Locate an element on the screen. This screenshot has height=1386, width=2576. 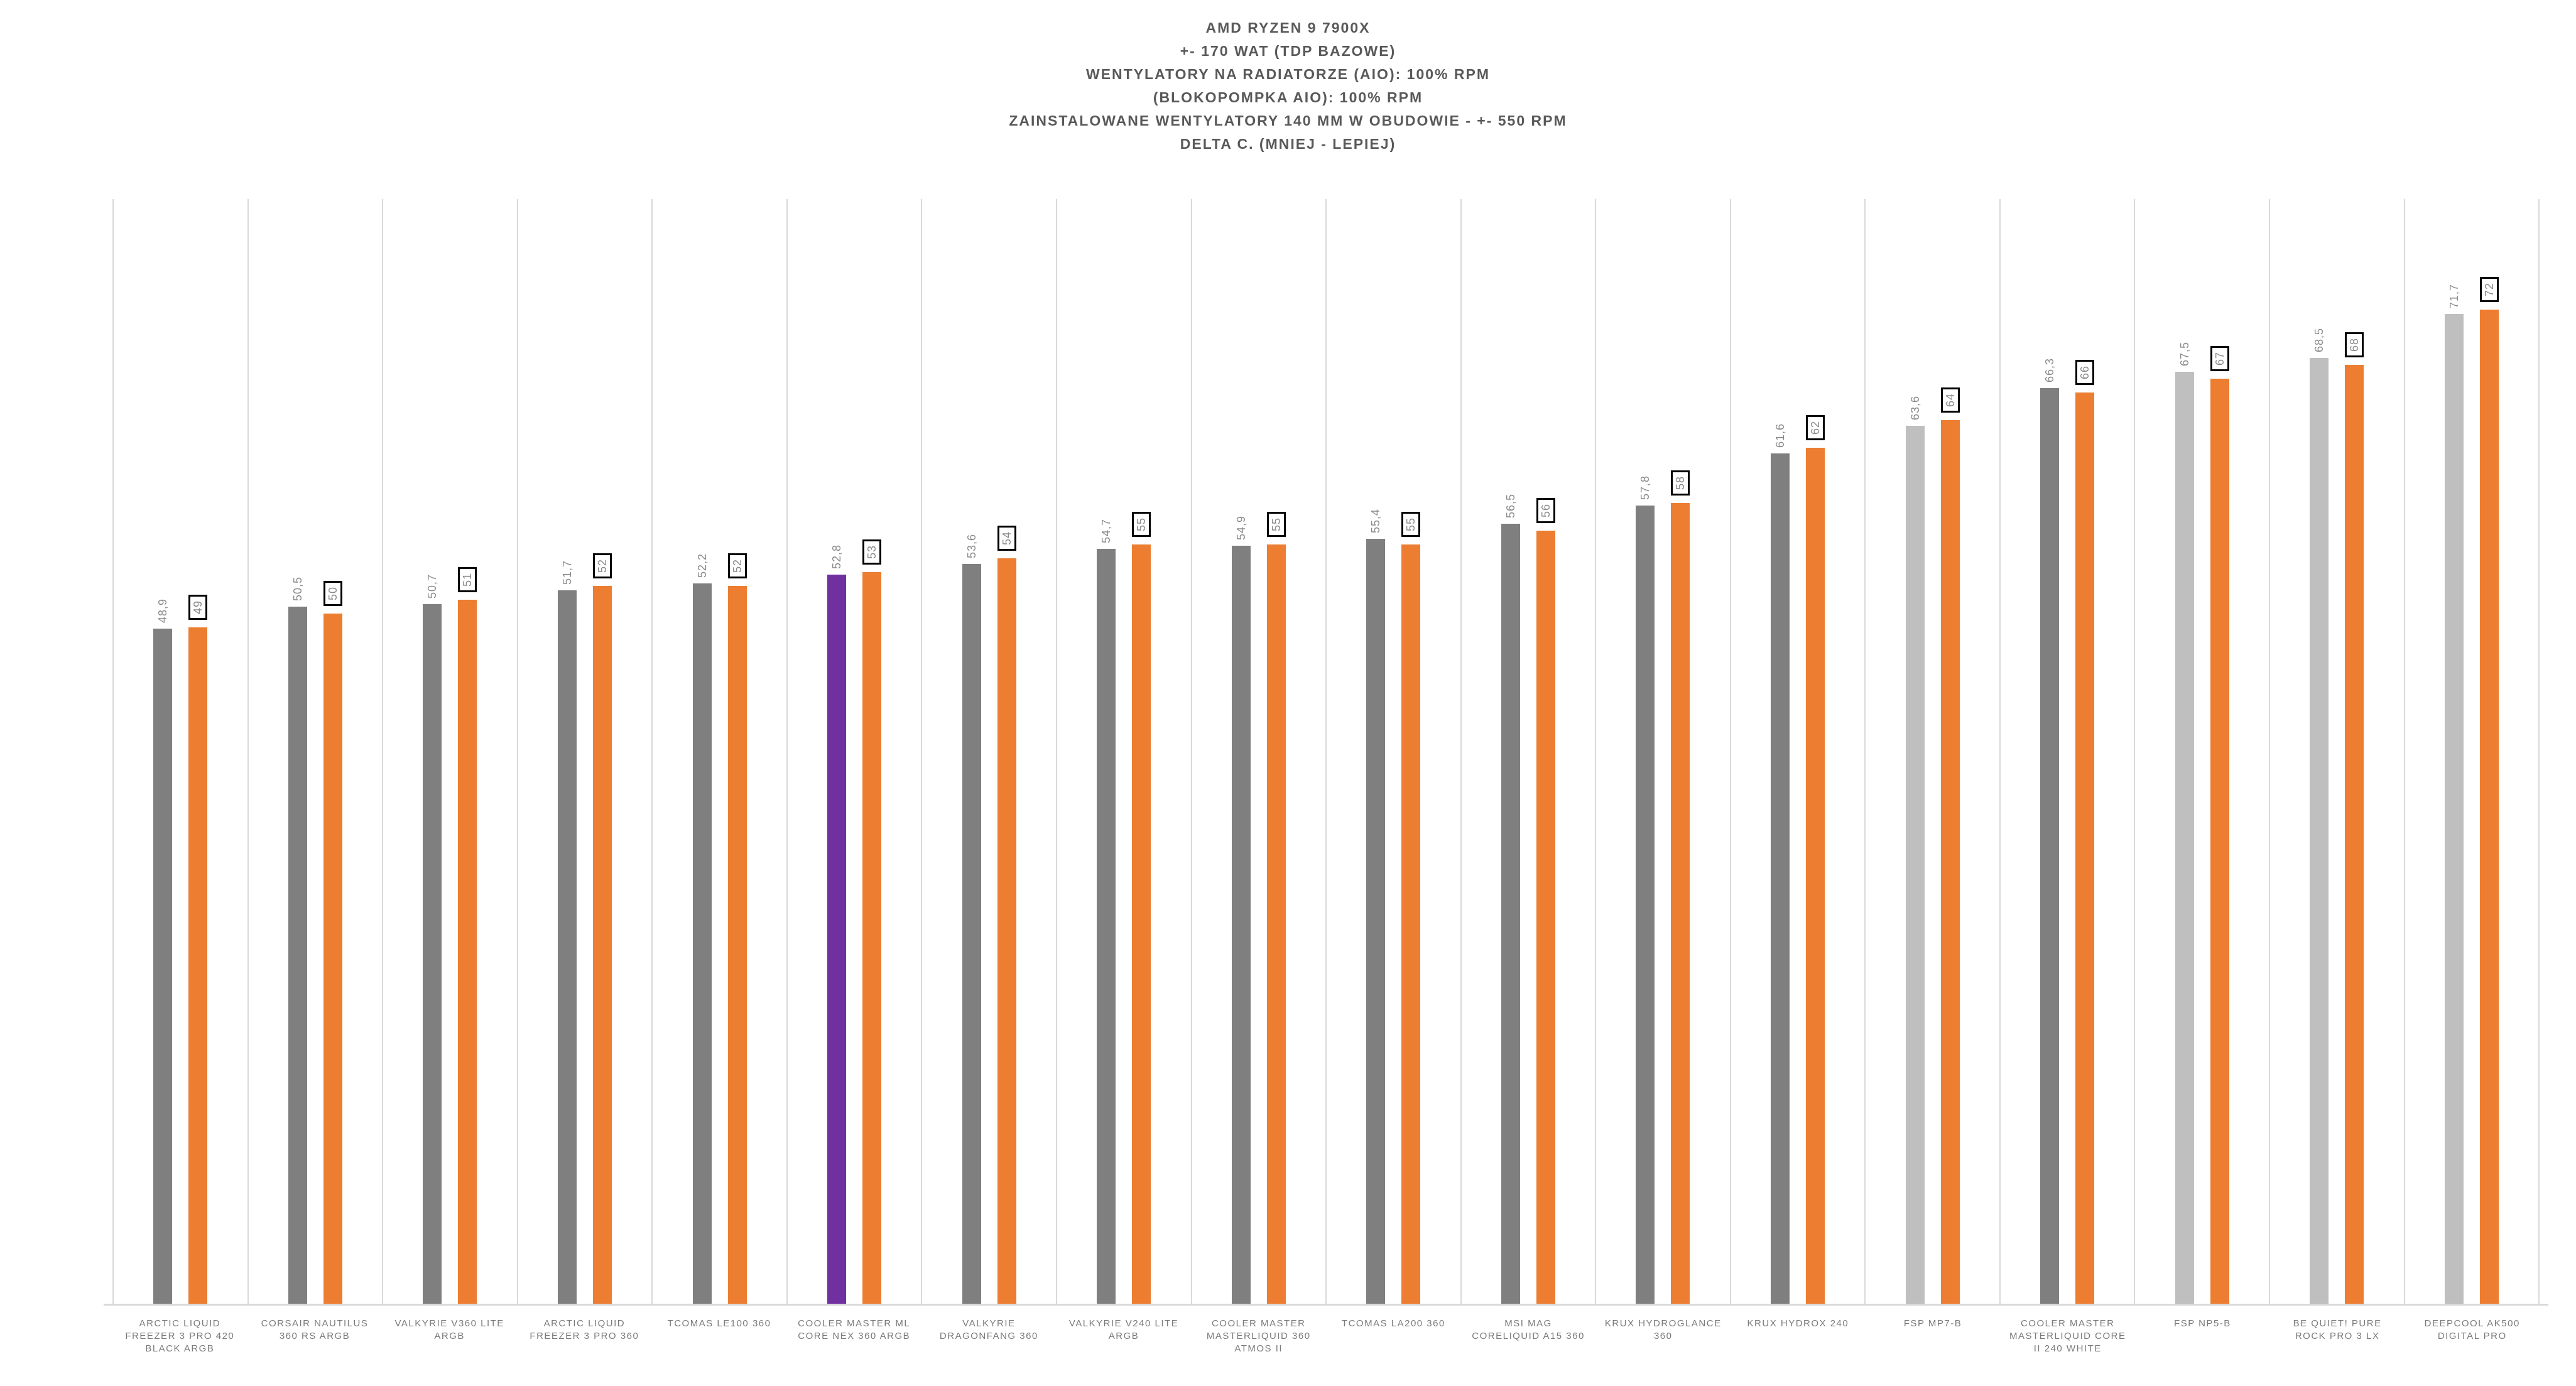
boxed-bar-value-label: 53 is located at coordinates (872, 552).